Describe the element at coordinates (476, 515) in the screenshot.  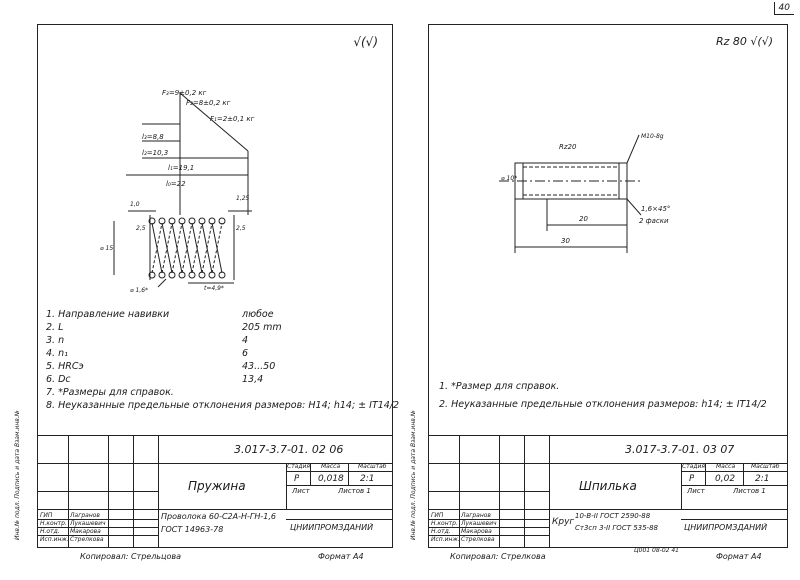
I see `person-1-right: Лагранов` at that location.